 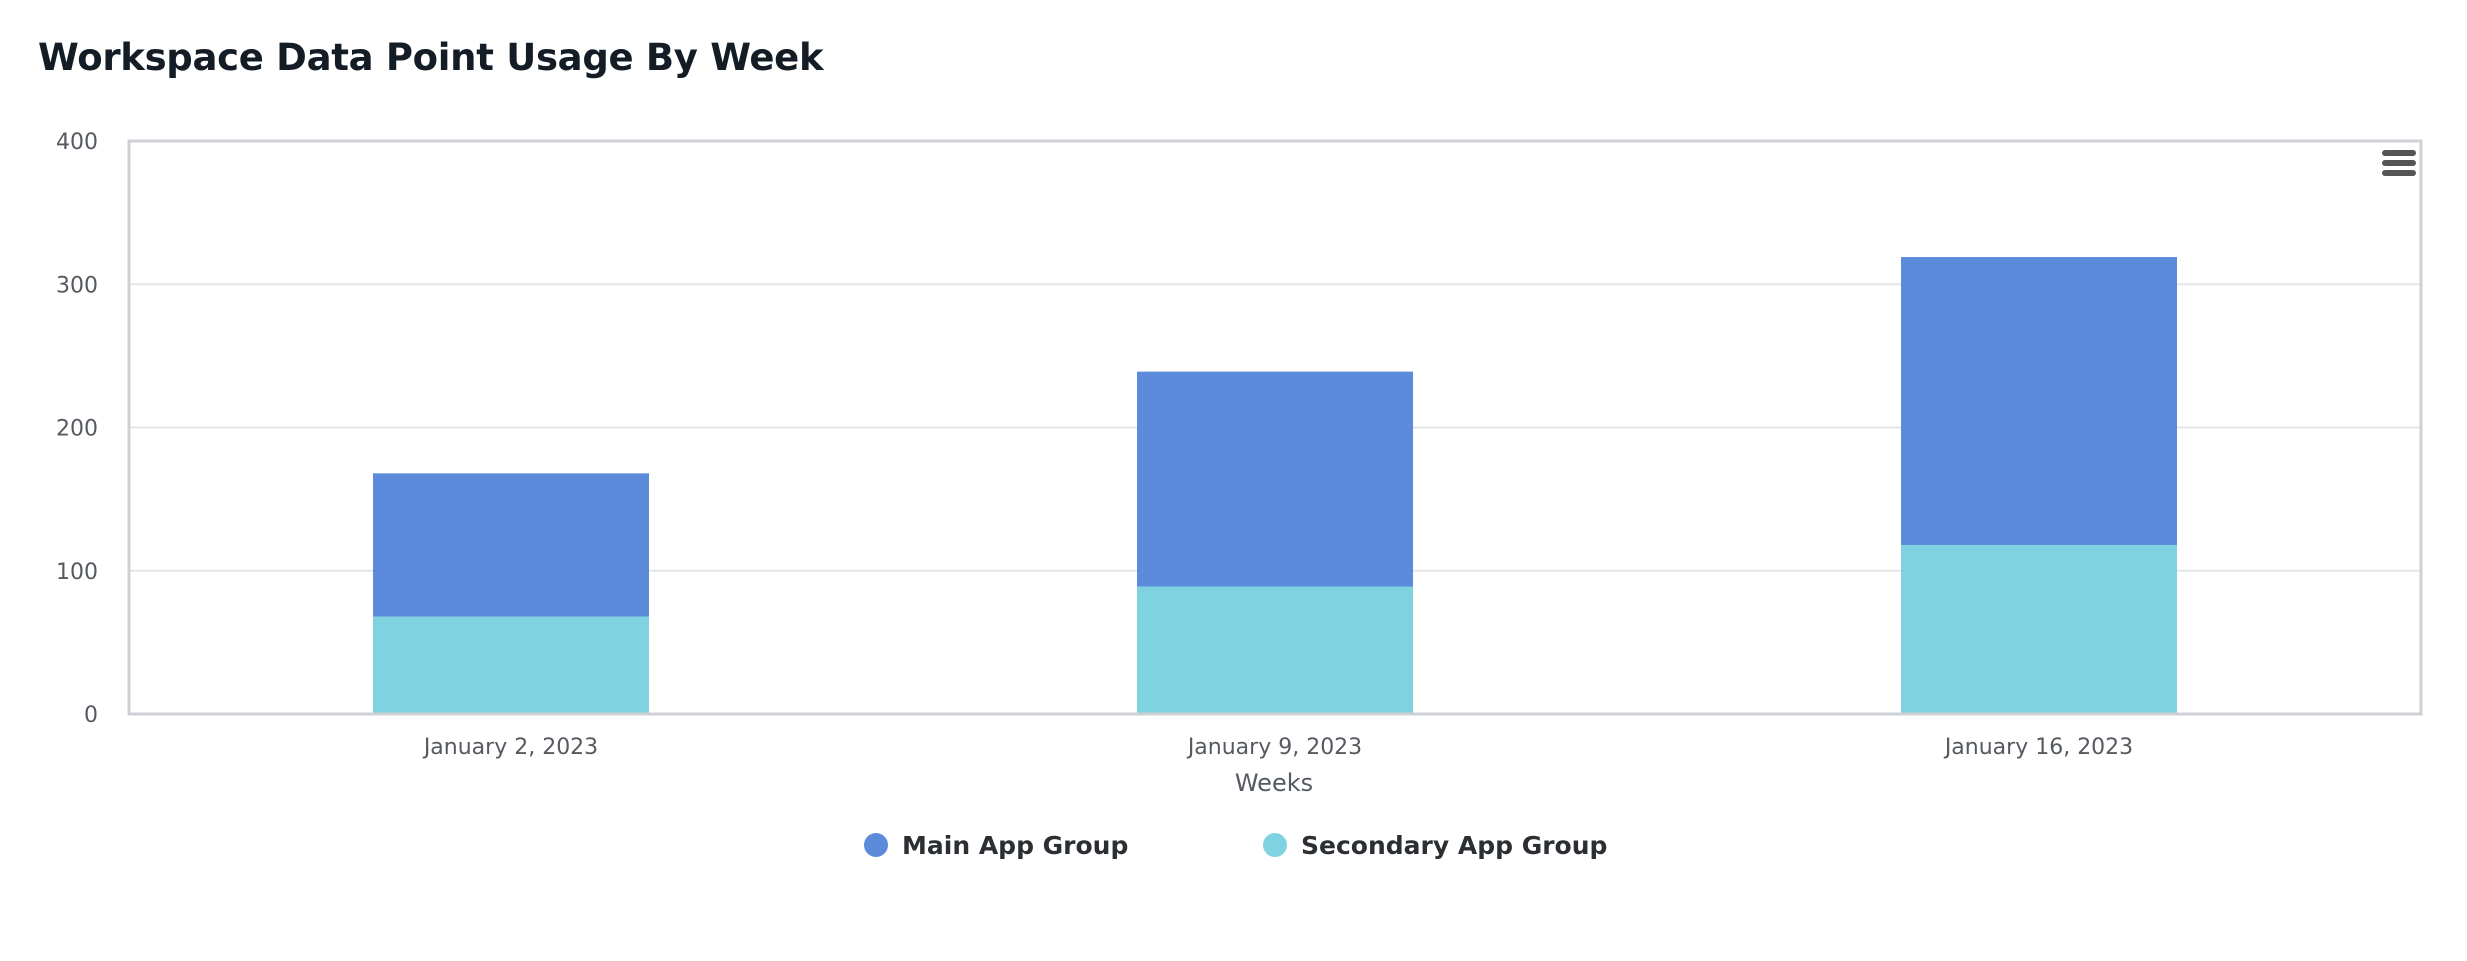 I want to click on y-tick-label: 0, so click(x=91, y=715).